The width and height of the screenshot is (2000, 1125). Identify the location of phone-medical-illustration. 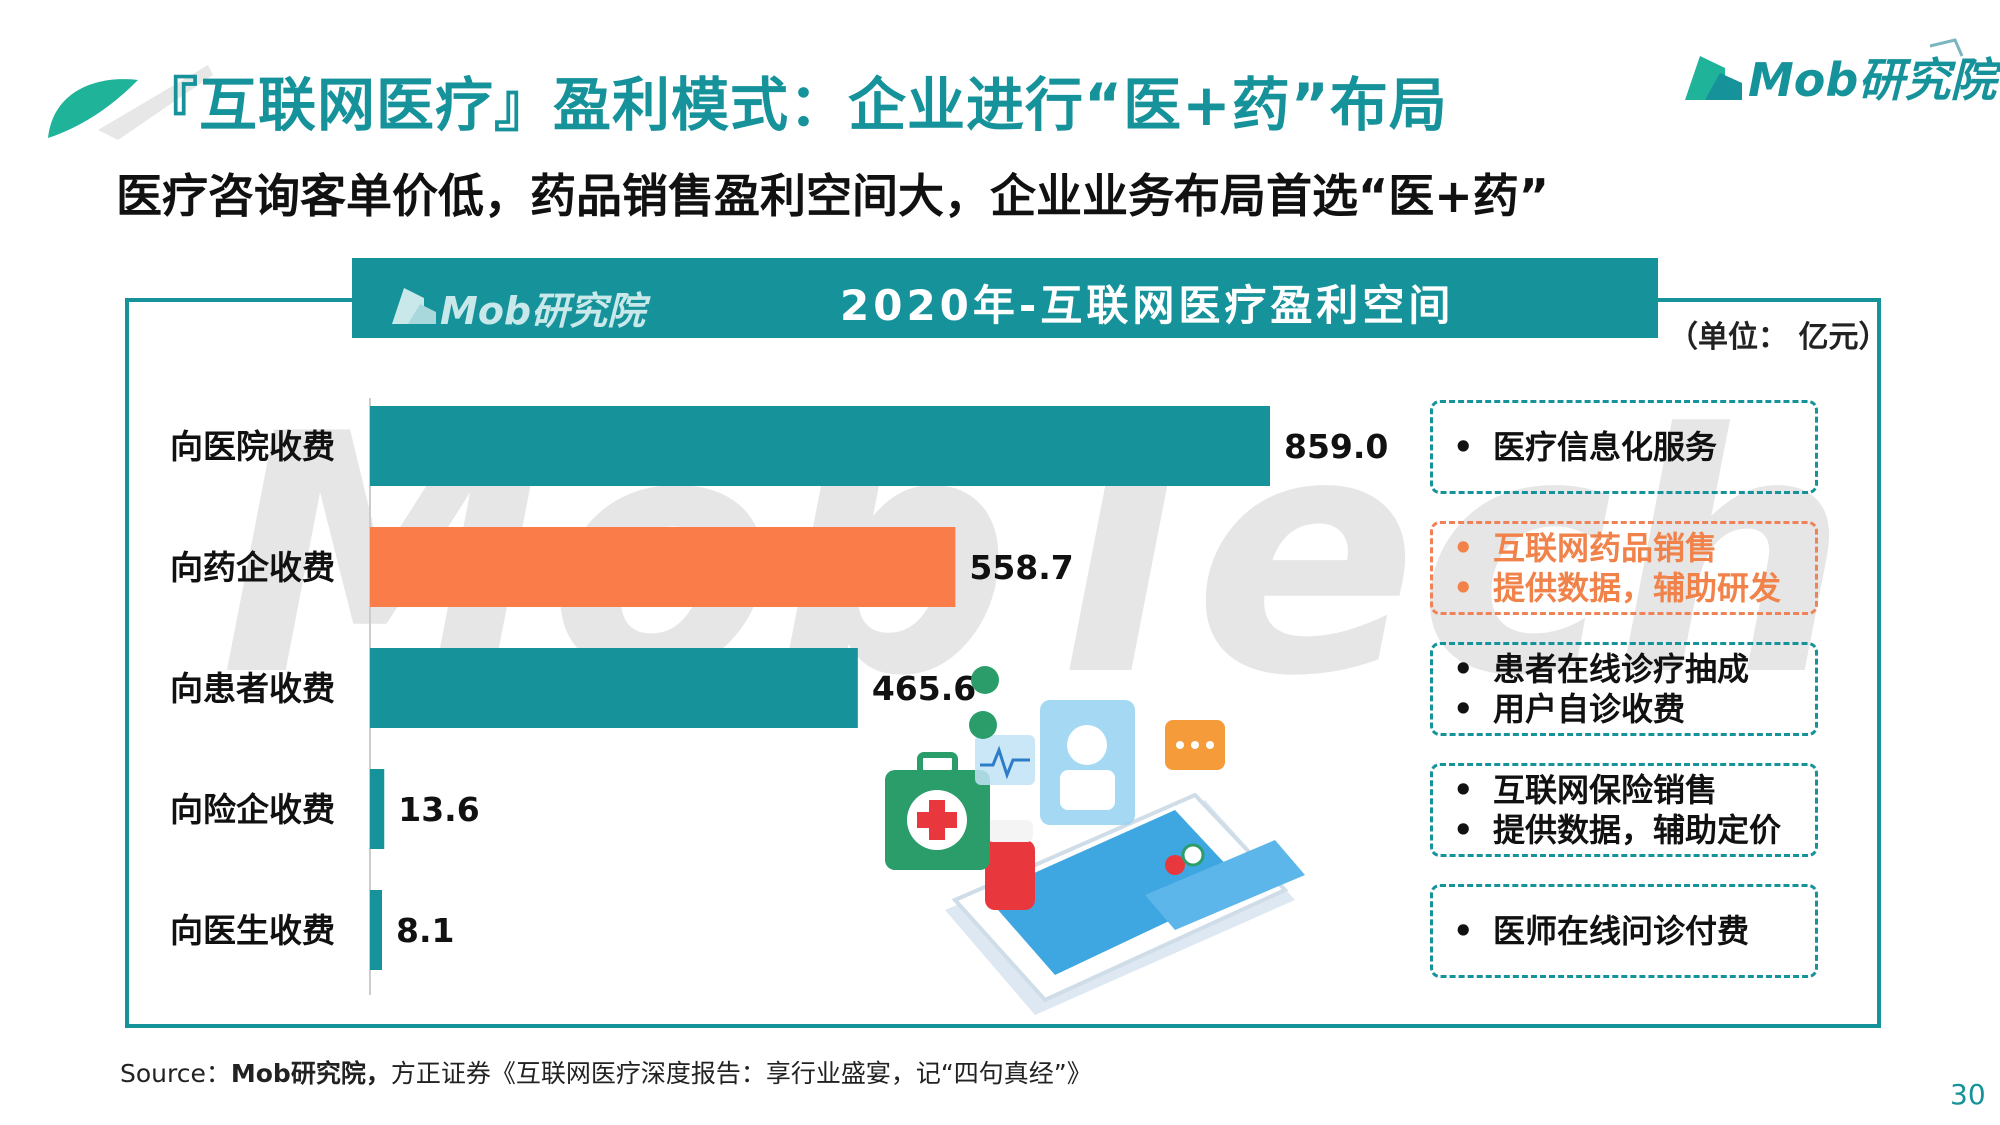
(1095, 840).